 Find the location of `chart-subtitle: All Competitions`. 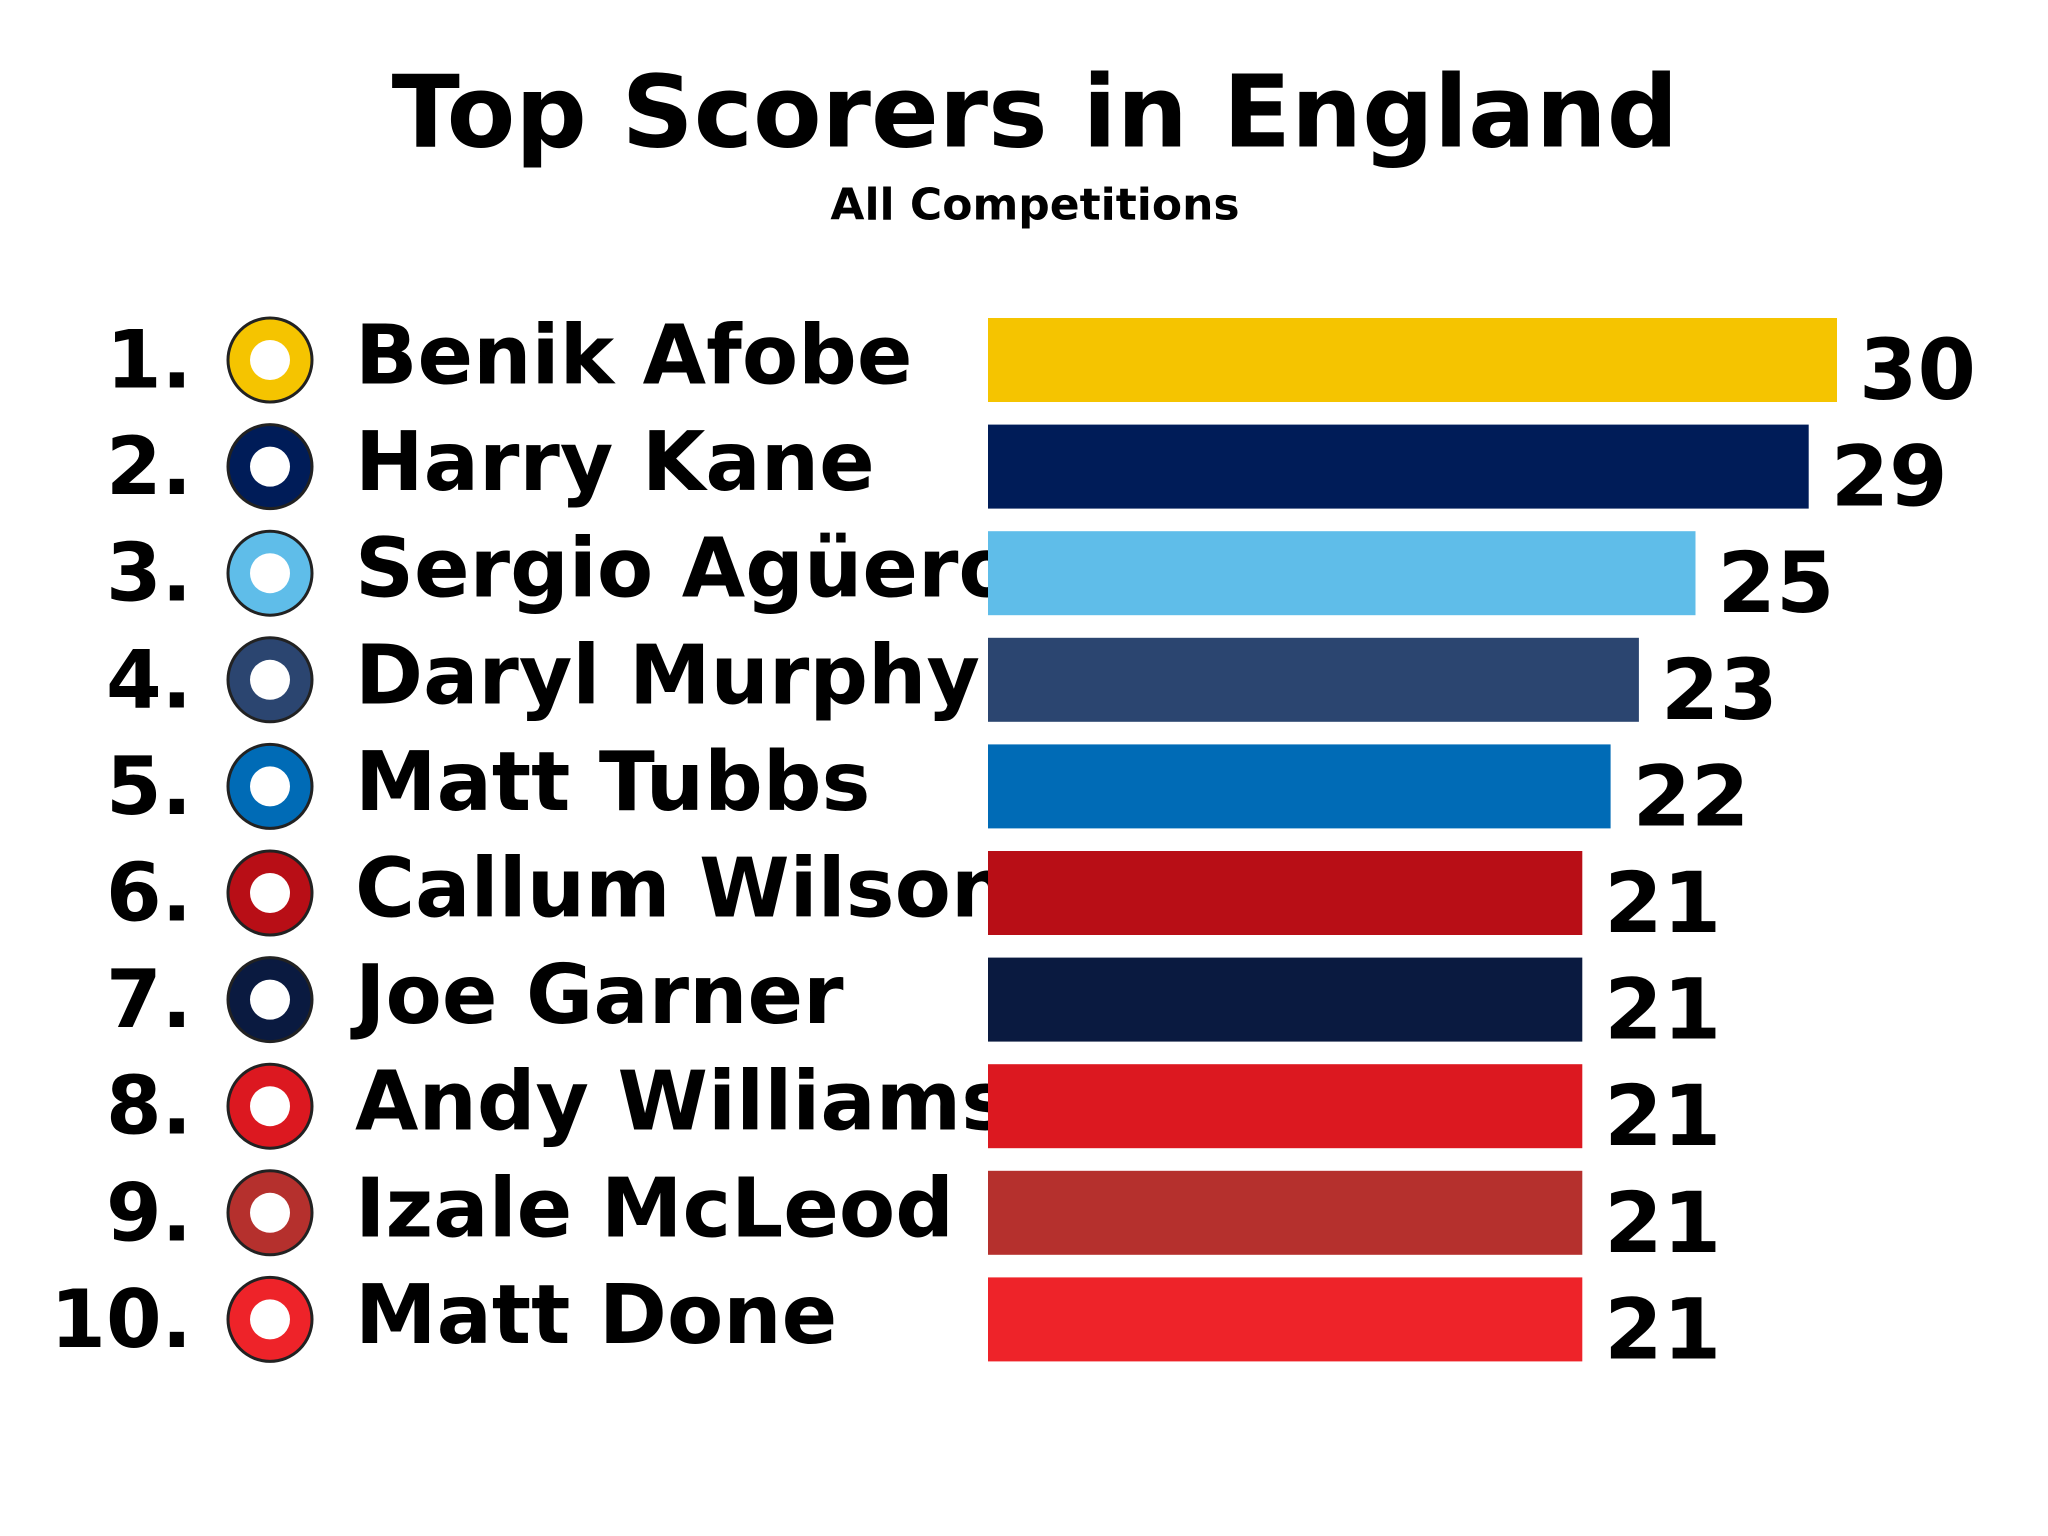

chart-subtitle: All Competitions is located at coordinates (1034, 205).